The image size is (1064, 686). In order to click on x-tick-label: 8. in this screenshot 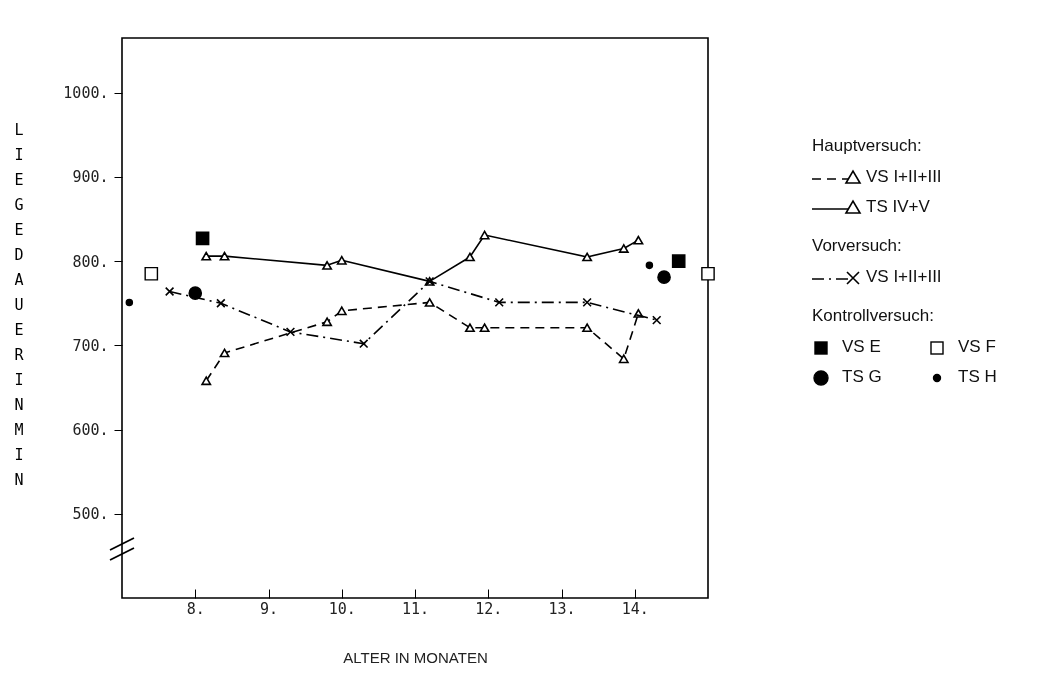, I will do `click(195, 608)`.